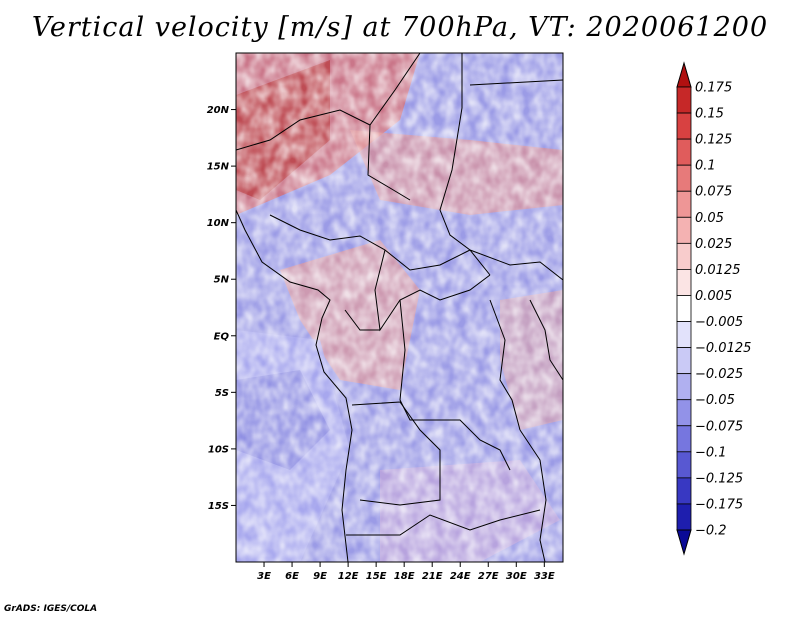  Describe the element at coordinates (455, 385) in the screenshot. I see `border-drc-west` at that location.